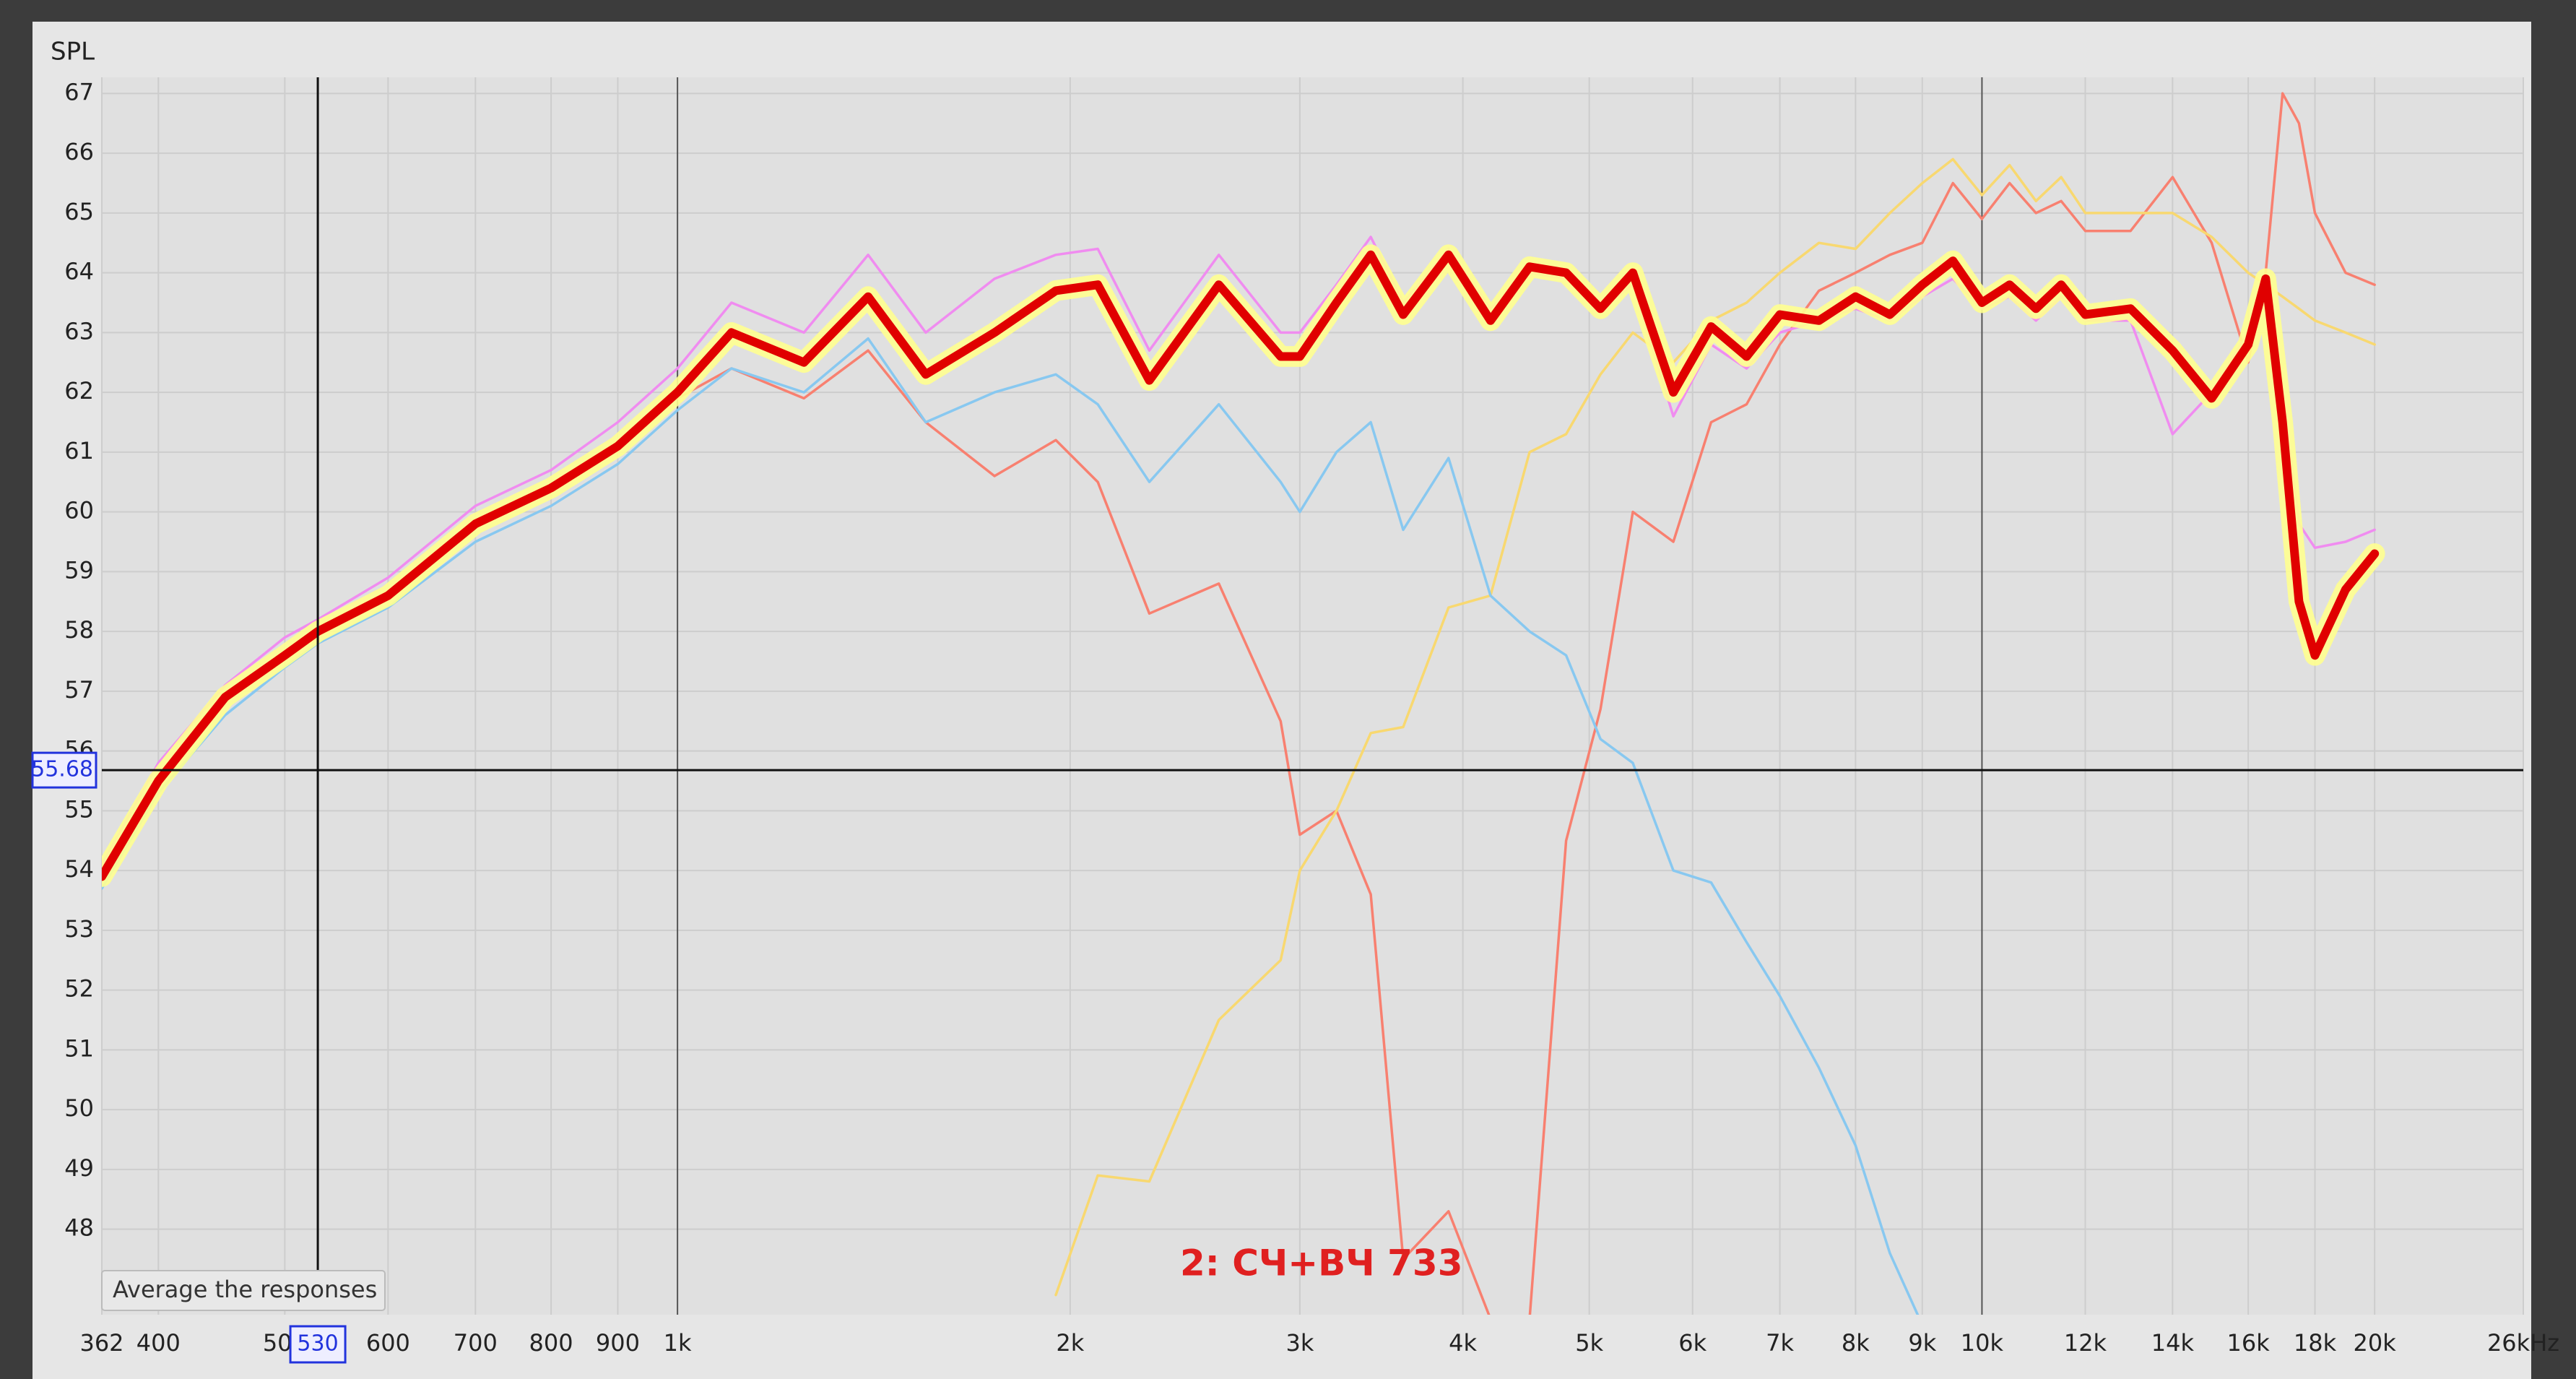  I want to click on x-tick-label: 10k, so click(1982, 1343).